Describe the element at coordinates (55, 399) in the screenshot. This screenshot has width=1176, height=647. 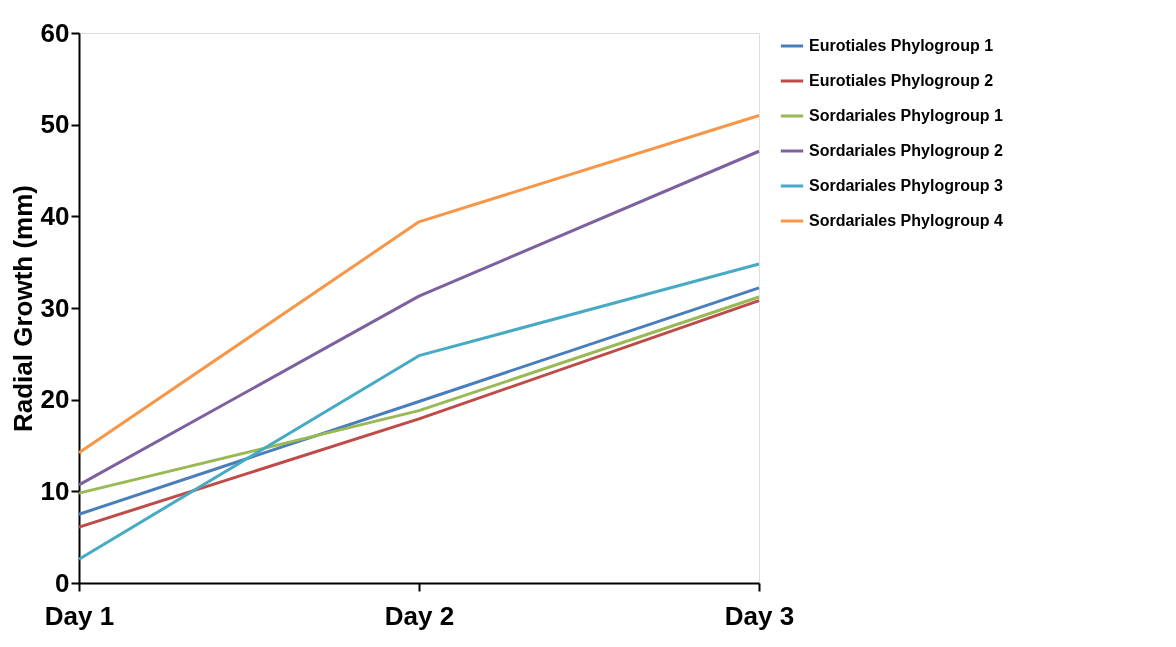
I see `y-tick-label: 20` at that location.